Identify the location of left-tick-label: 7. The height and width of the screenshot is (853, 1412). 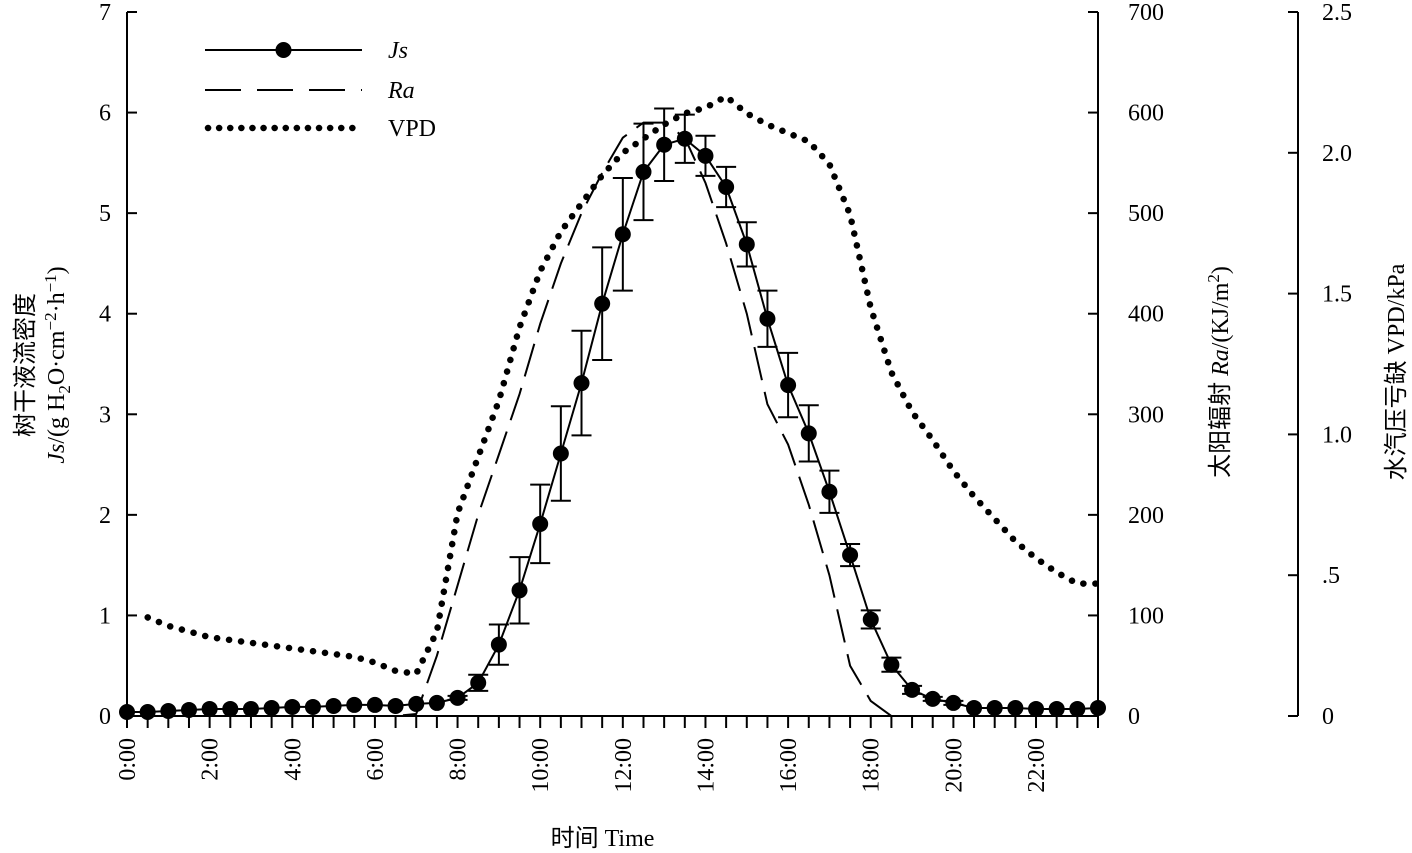
(105, 13).